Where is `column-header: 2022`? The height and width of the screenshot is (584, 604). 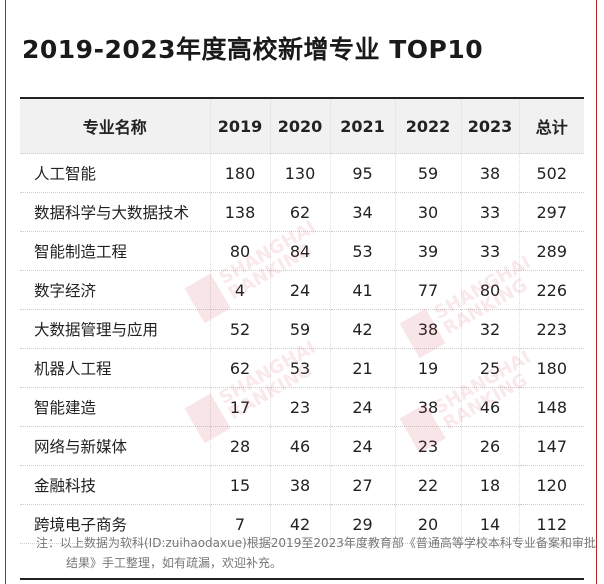
column-header: 2022 is located at coordinates (427, 126).